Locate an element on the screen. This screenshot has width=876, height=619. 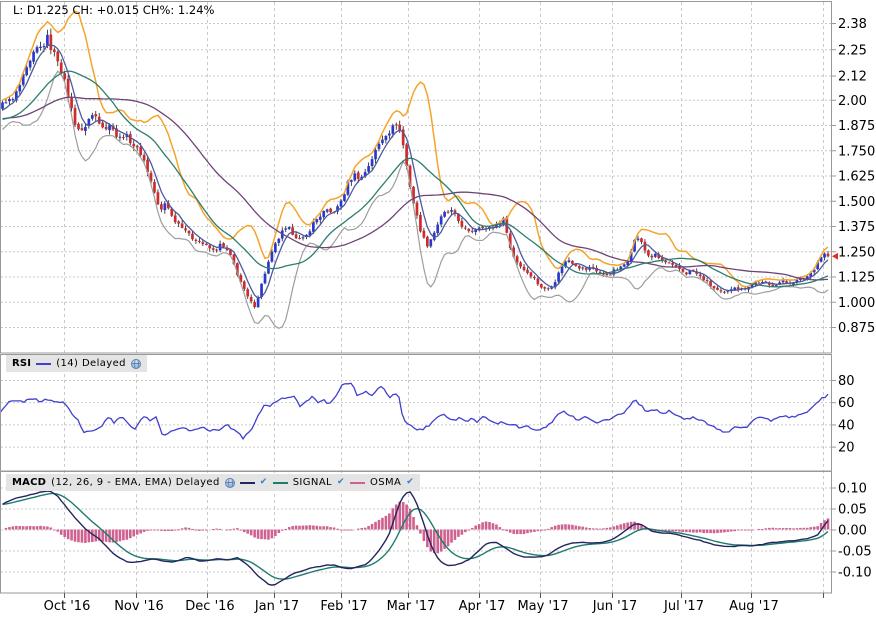
signal-visibility-checkbox: ✔ is located at coordinates (341, 482).